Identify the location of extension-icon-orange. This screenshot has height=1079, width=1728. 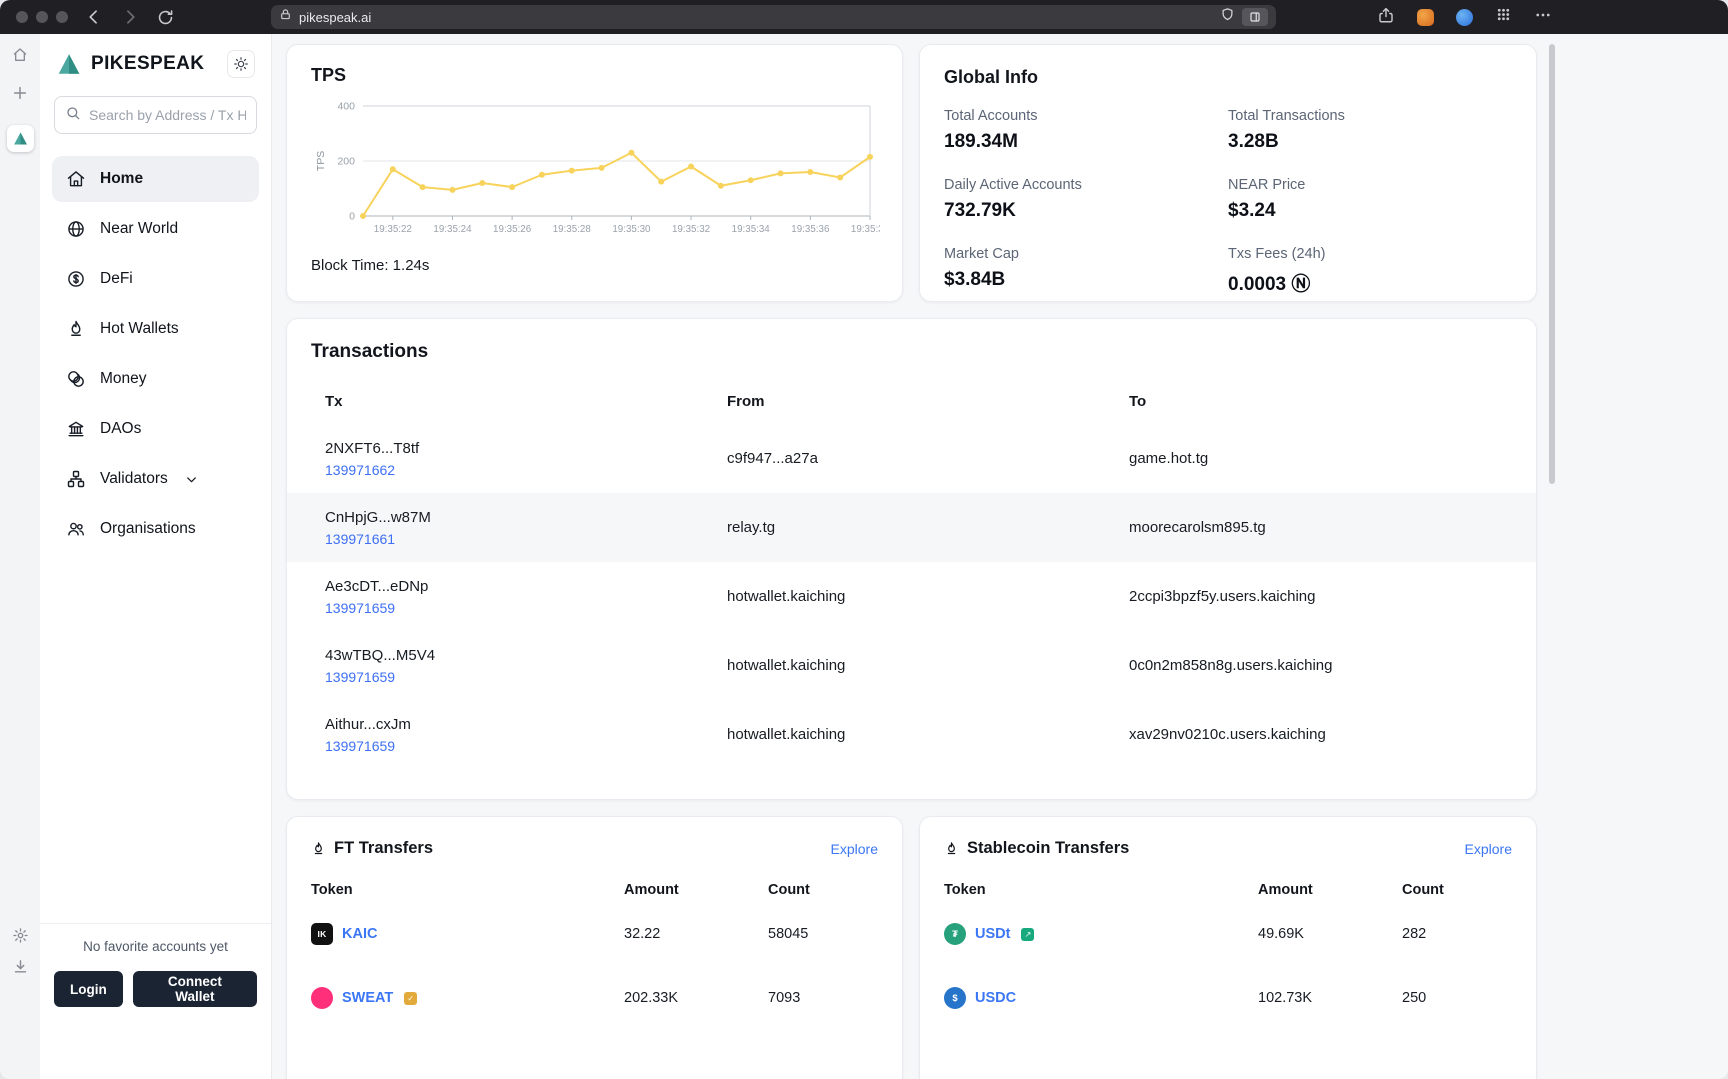
(1425, 17).